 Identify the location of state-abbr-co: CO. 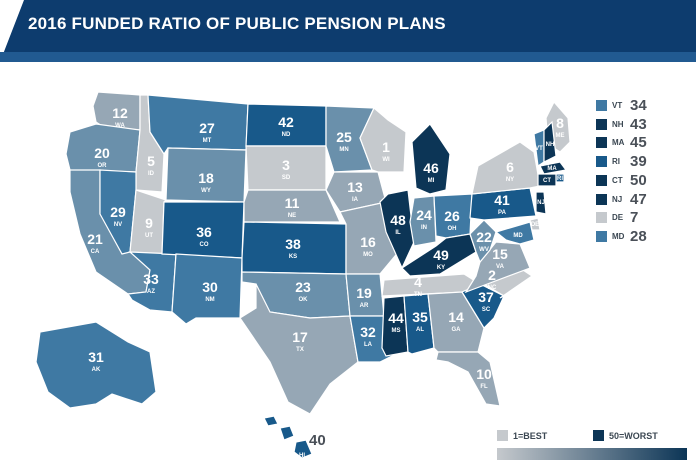
(204, 245).